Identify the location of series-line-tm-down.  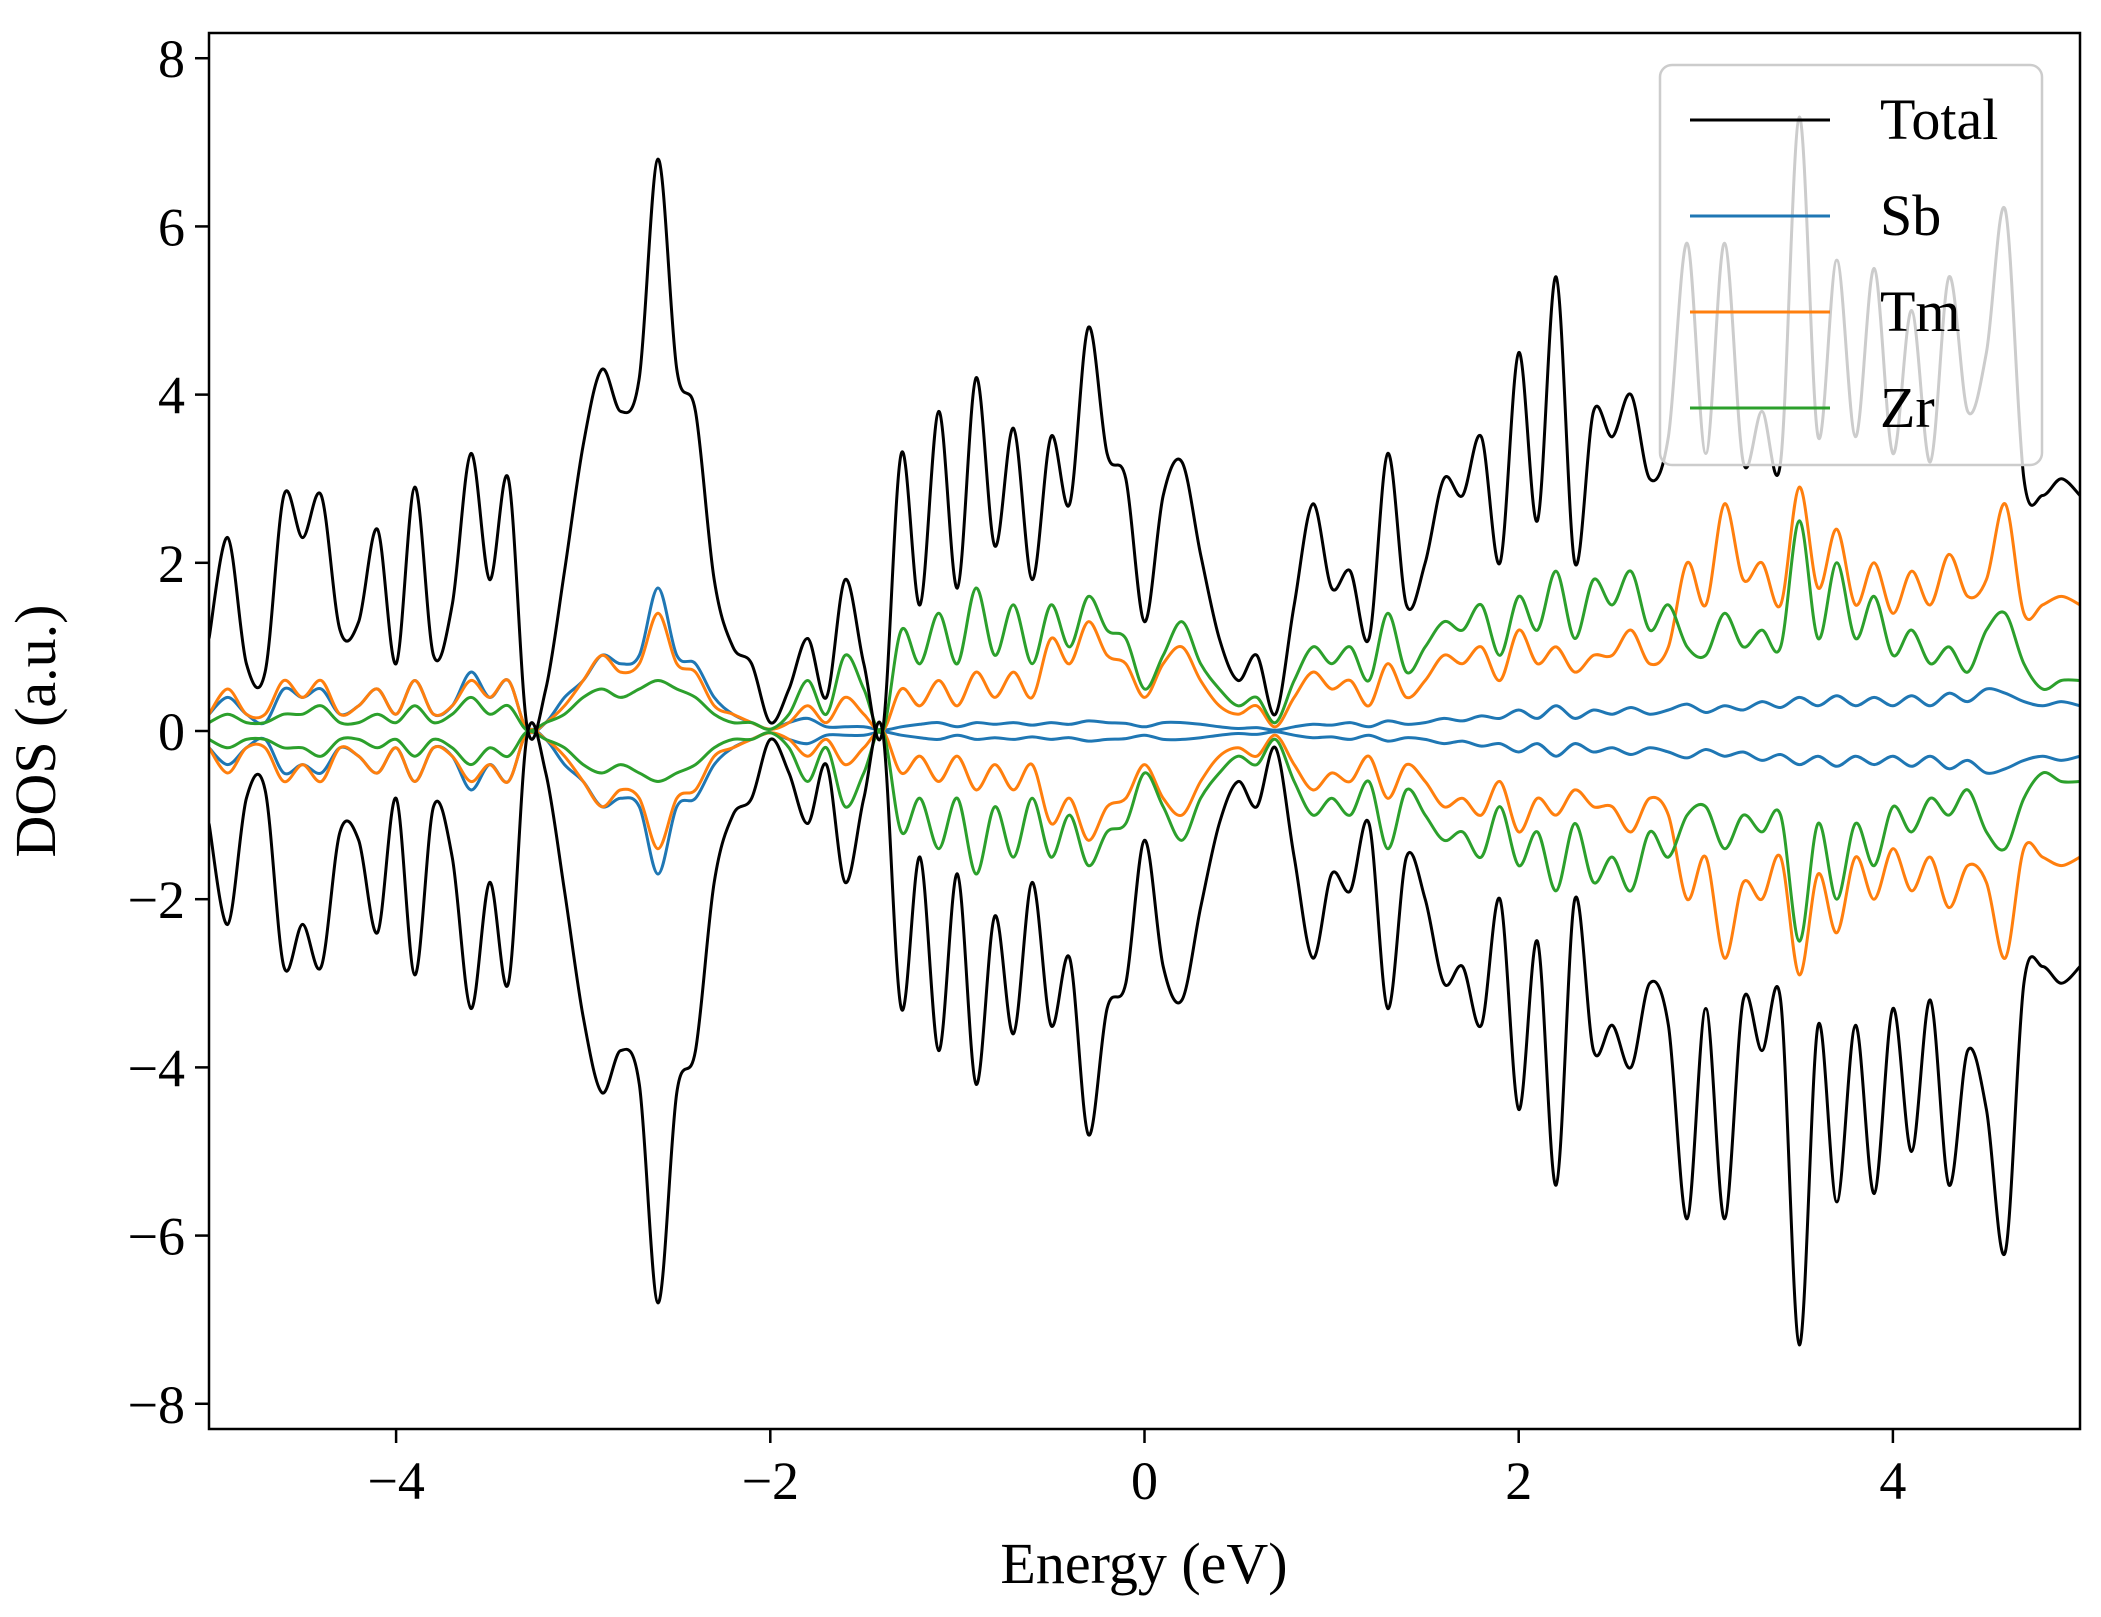
(1144, 852).